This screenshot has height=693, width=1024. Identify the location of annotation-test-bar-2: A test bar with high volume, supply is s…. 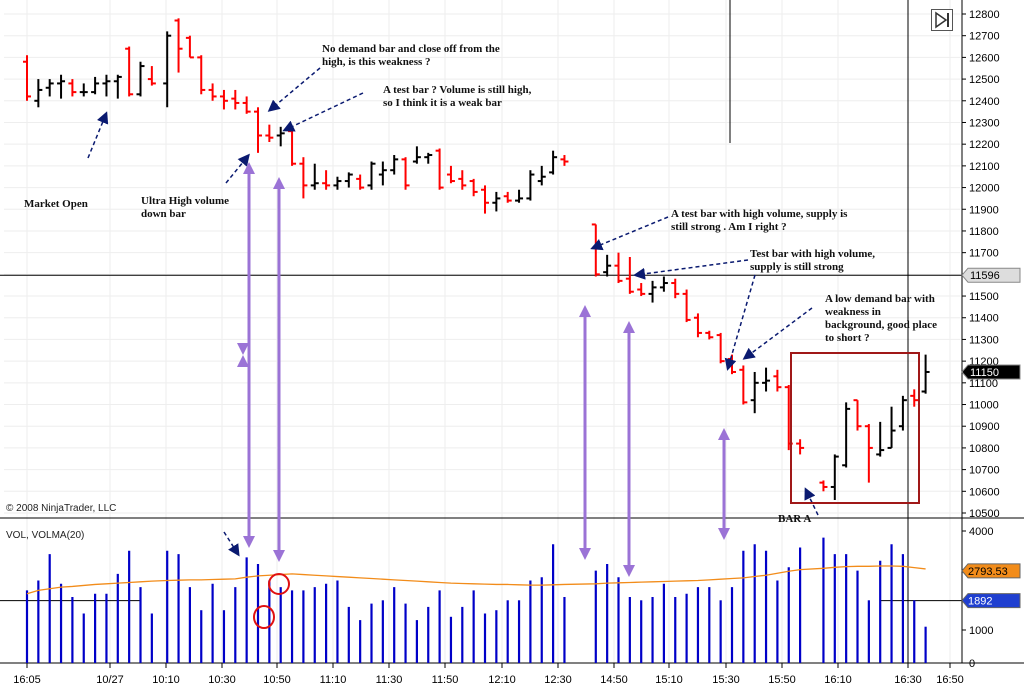
(759, 220).